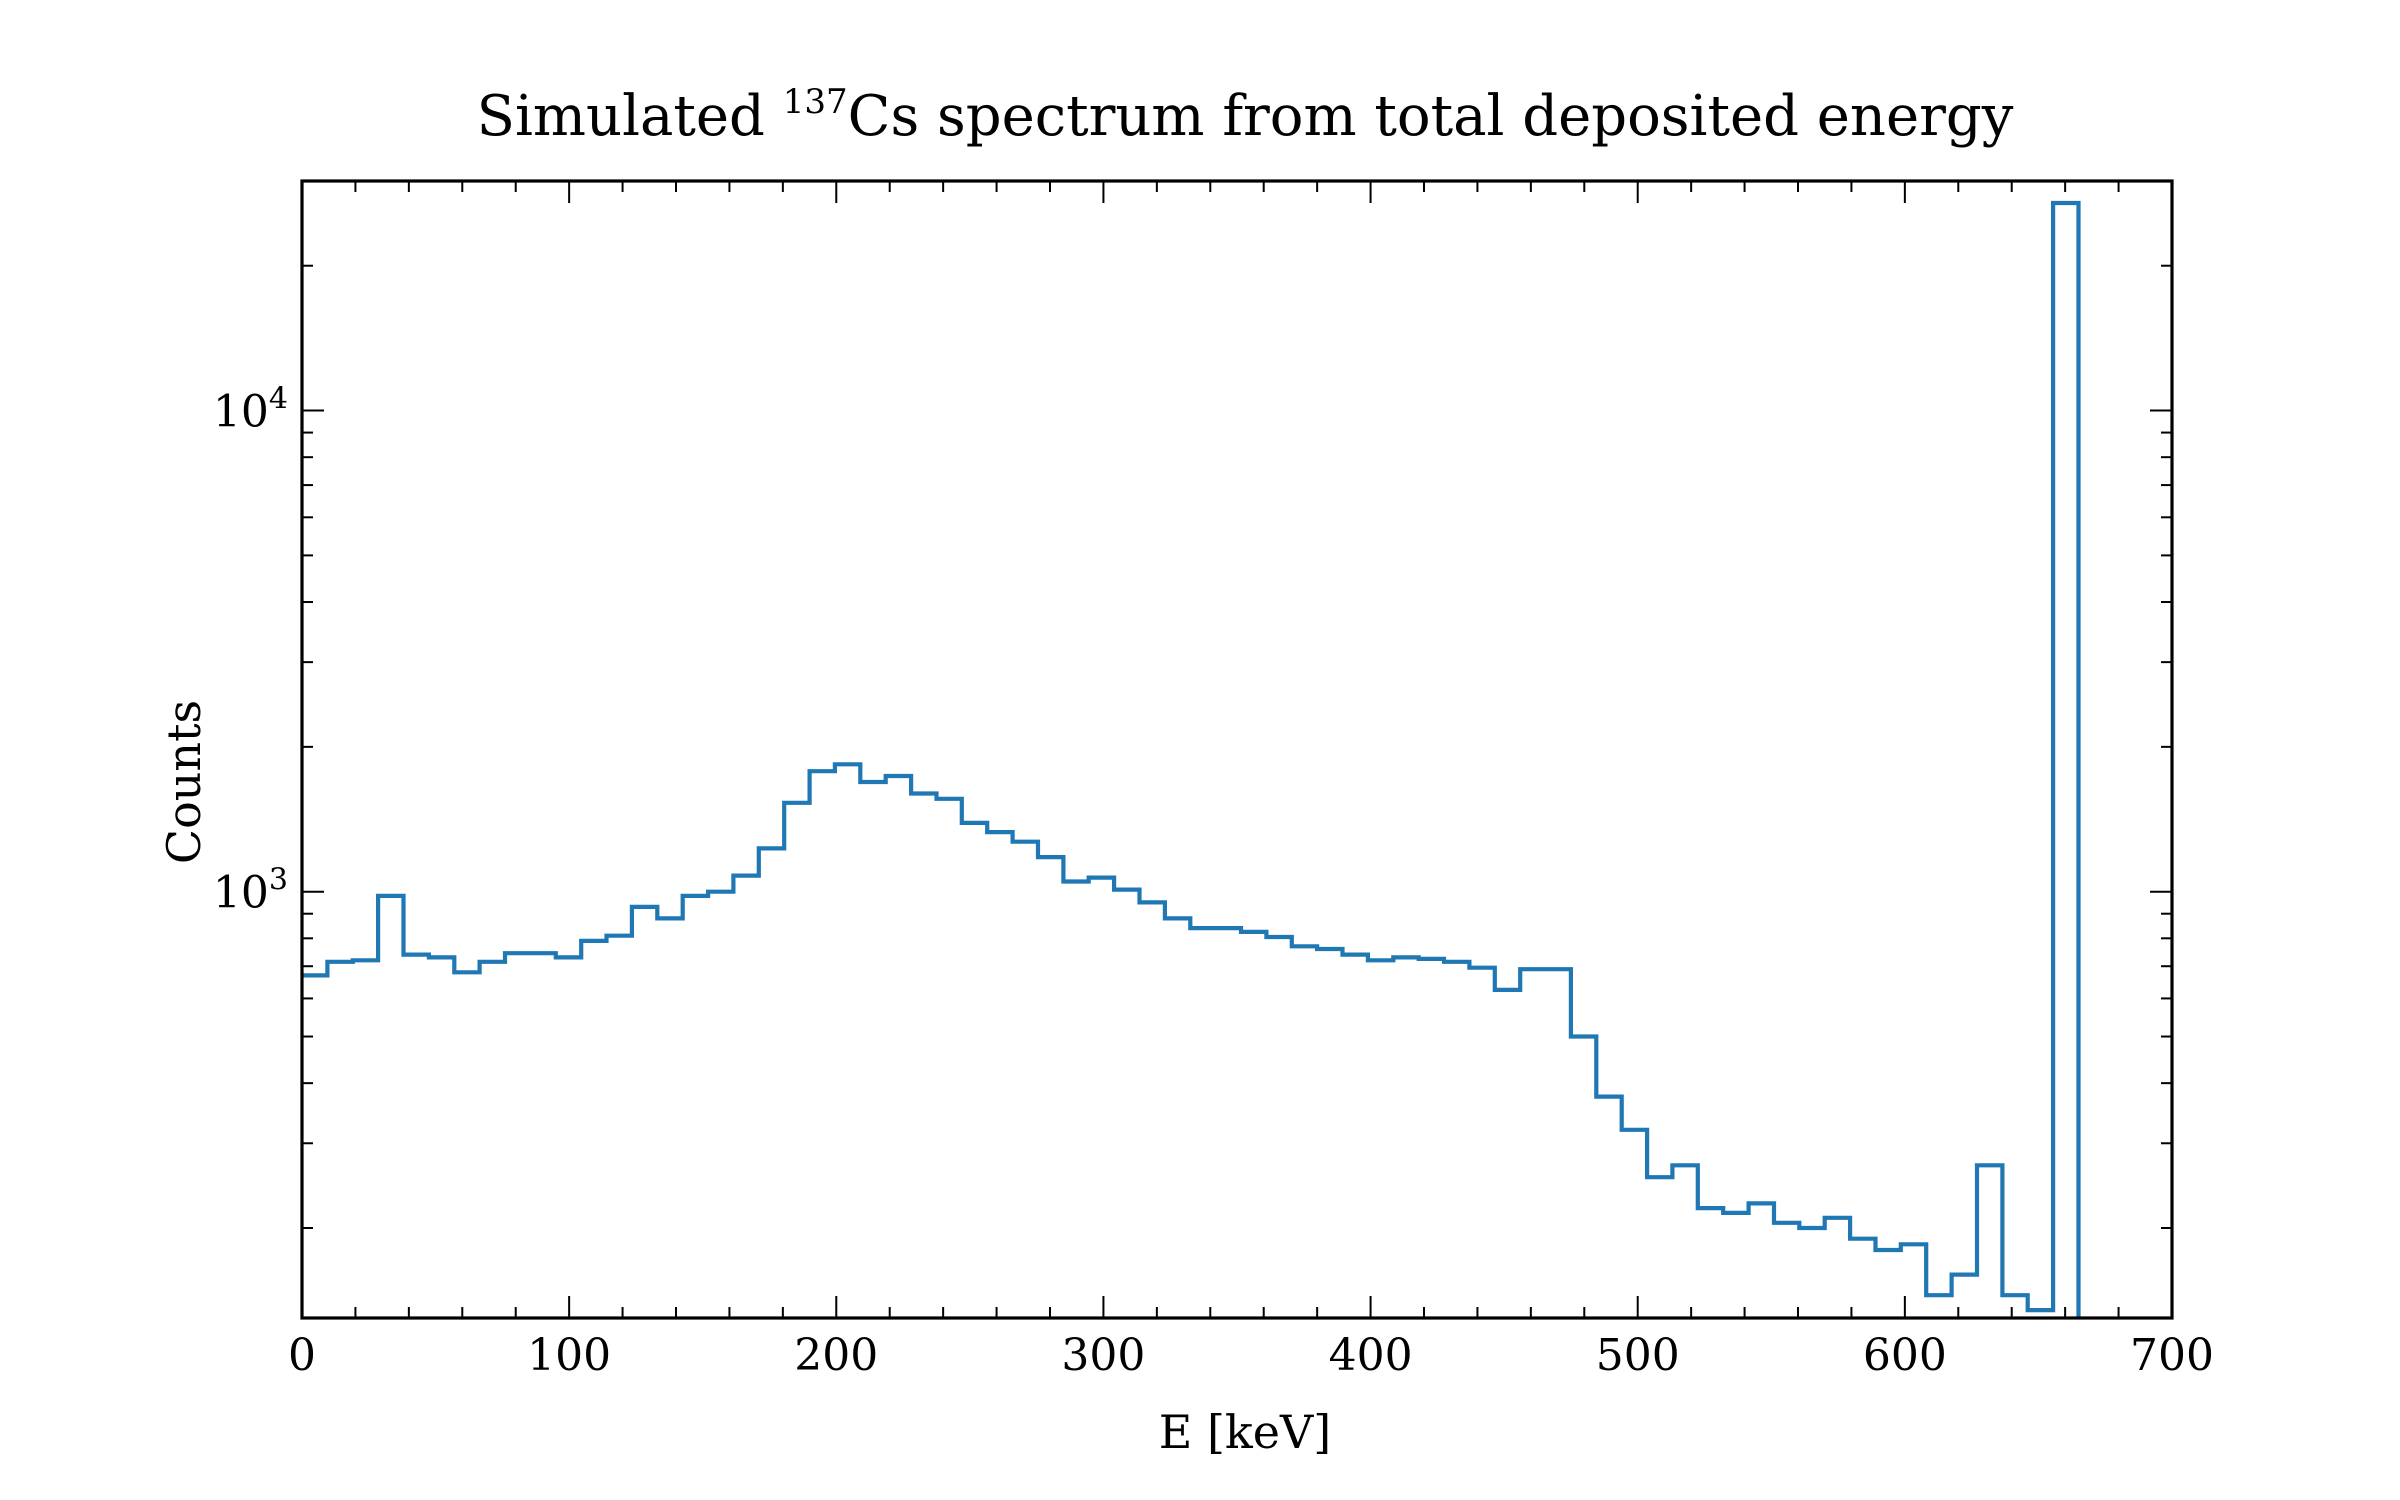  Describe the element at coordinates (1638, 1355) in the screenshot. I see `x-tick-label: 500` at that location.